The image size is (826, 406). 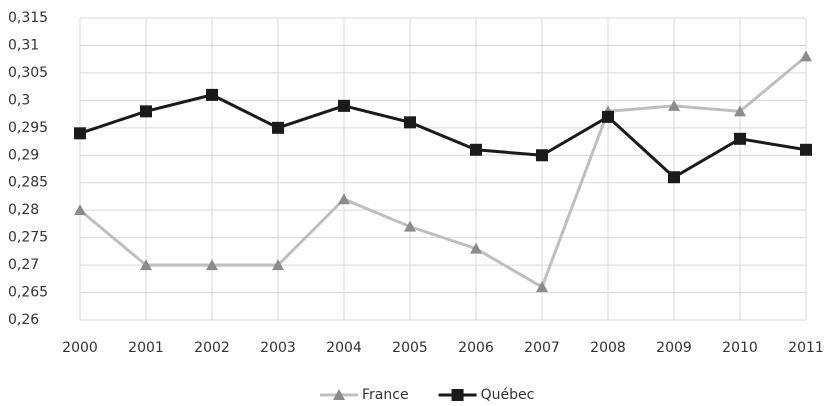 I want to click on x-tick-label: 2007, so click(x=542, y=348).